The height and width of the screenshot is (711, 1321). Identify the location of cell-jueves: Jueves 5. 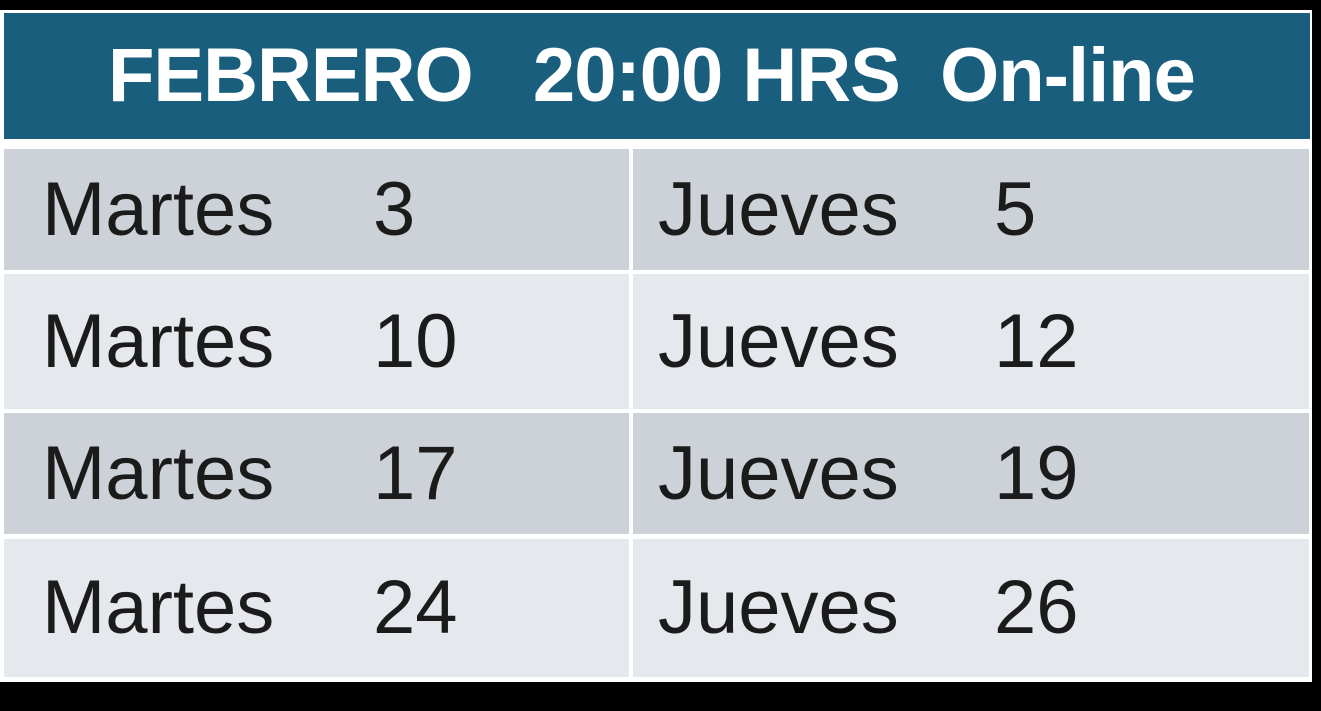
(971, 209).